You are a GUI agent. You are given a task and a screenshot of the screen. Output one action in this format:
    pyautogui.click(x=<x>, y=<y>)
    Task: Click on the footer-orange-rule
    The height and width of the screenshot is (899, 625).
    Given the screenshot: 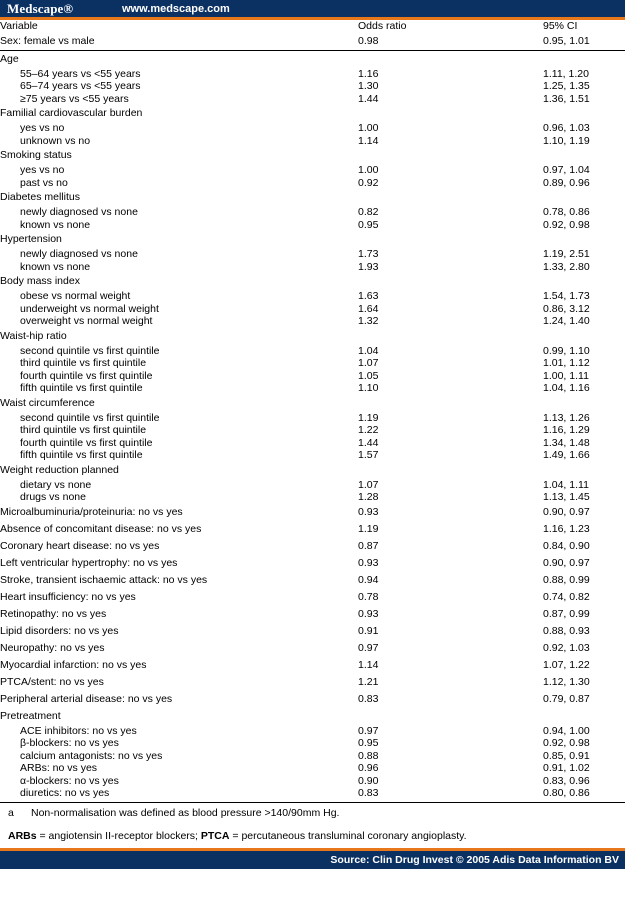 What is the action you would take?
    pyautogui.click(x=312, y=849)
    